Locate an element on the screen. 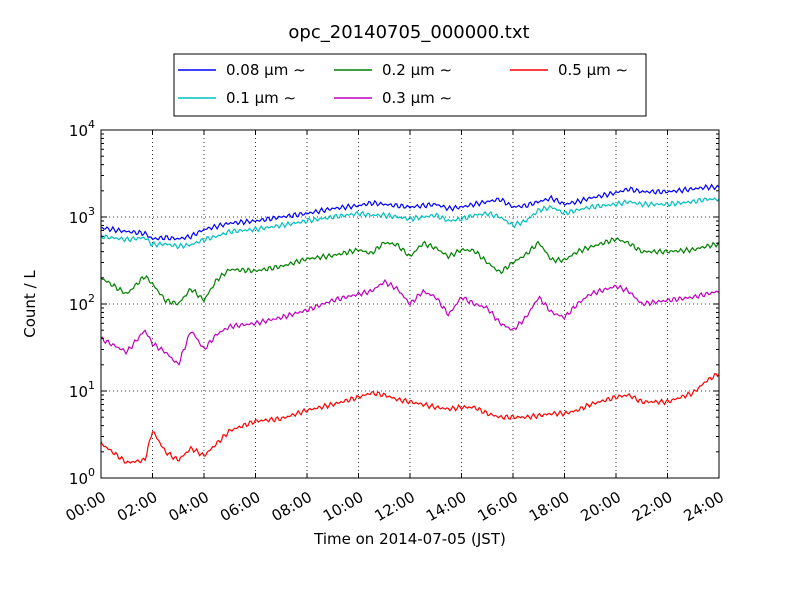  y-tick-label: 10³ is located at coordinates (82, 216).